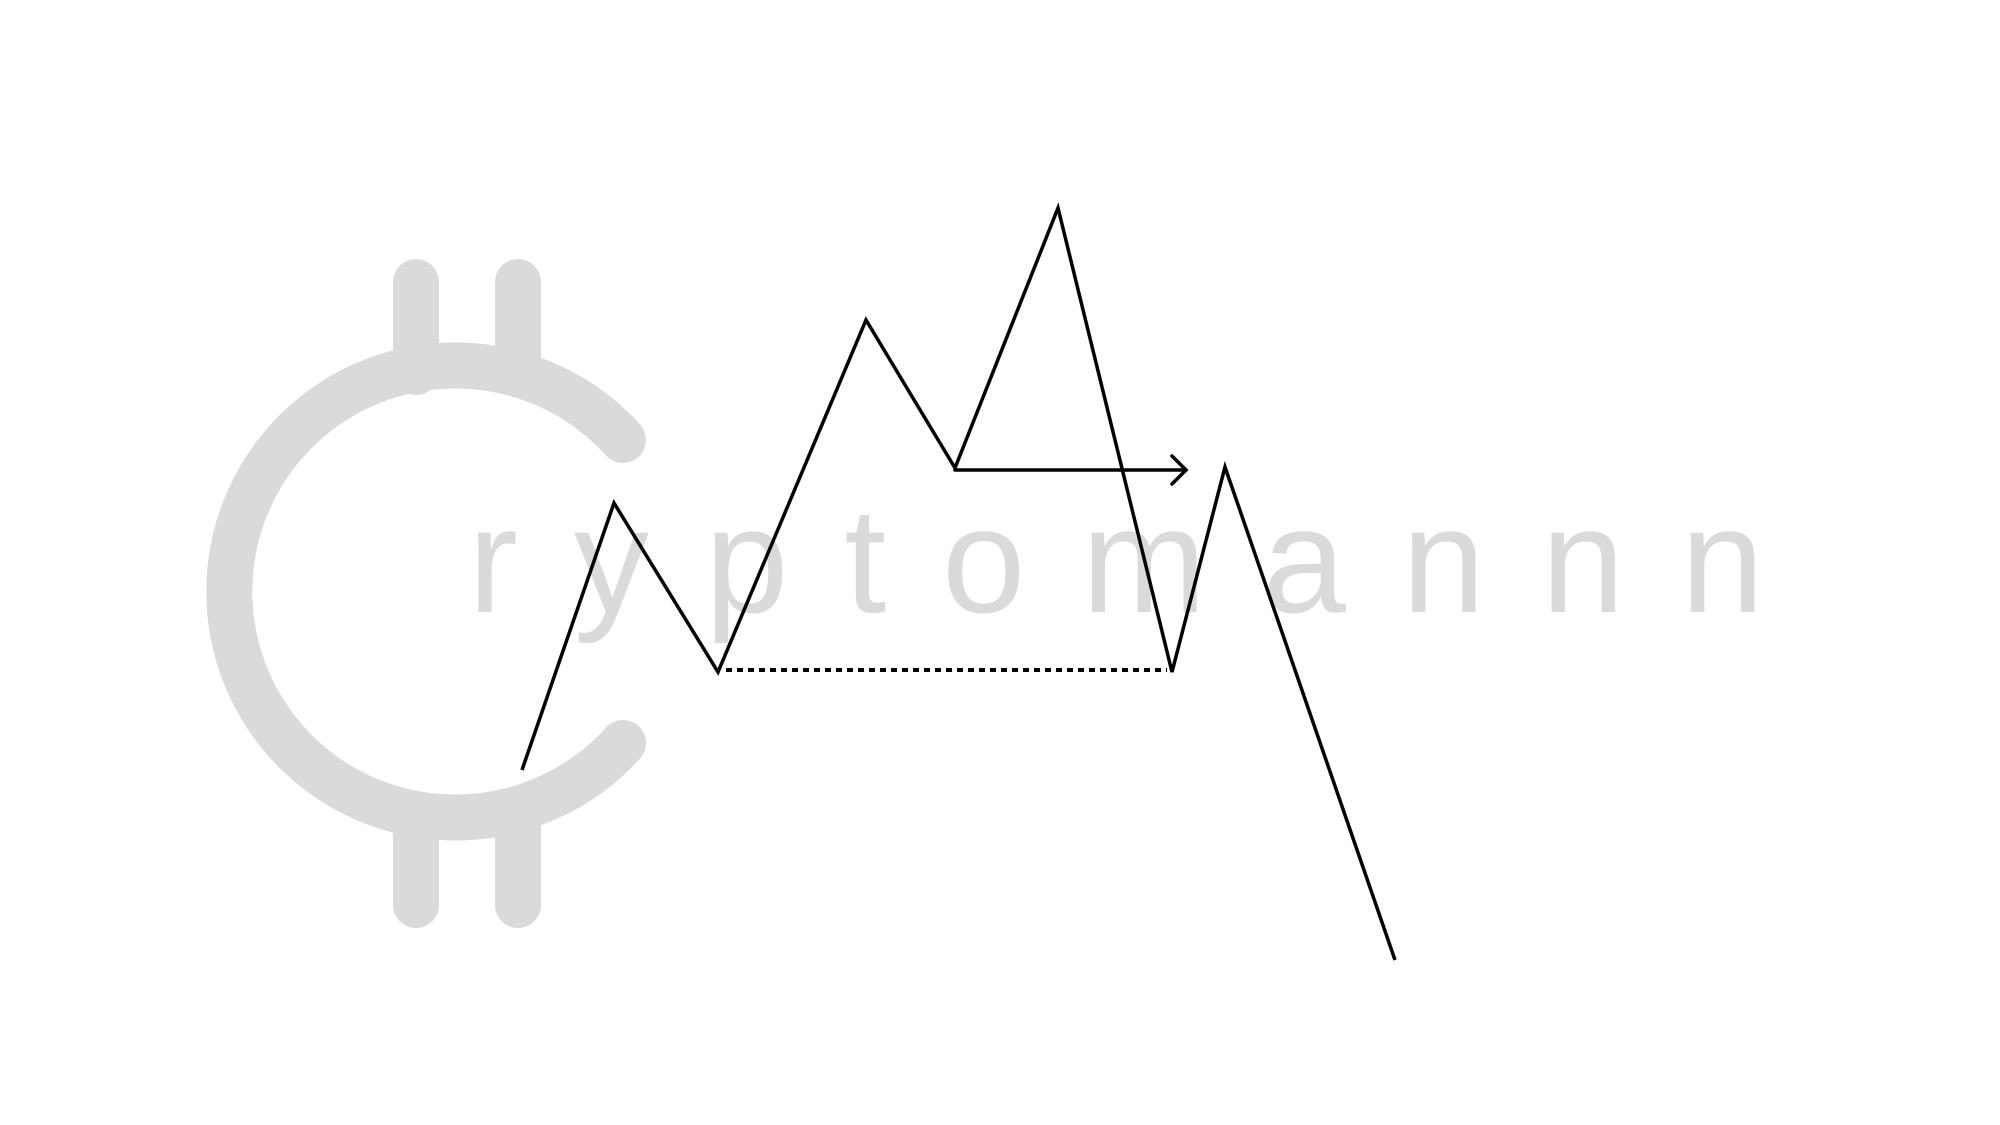 The image size is (2000, 1125). I want to click on coin-c-arc, so click(426, 591).